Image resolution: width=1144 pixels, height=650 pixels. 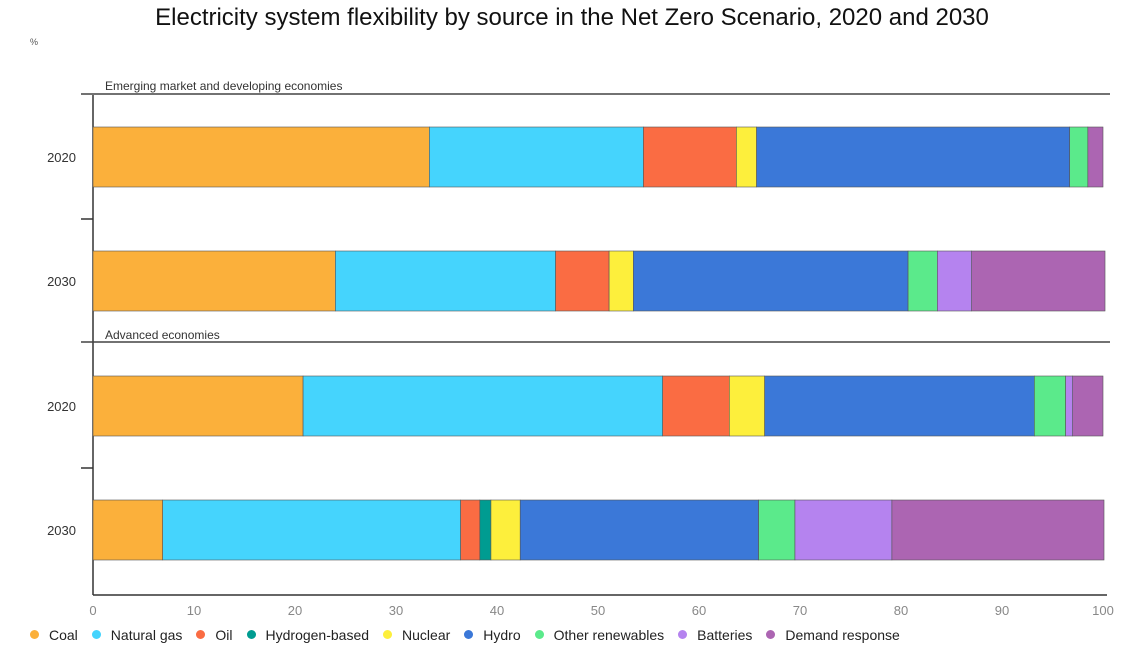 I want to click on legend-item: Nuclear, so click(x=416, y=635).